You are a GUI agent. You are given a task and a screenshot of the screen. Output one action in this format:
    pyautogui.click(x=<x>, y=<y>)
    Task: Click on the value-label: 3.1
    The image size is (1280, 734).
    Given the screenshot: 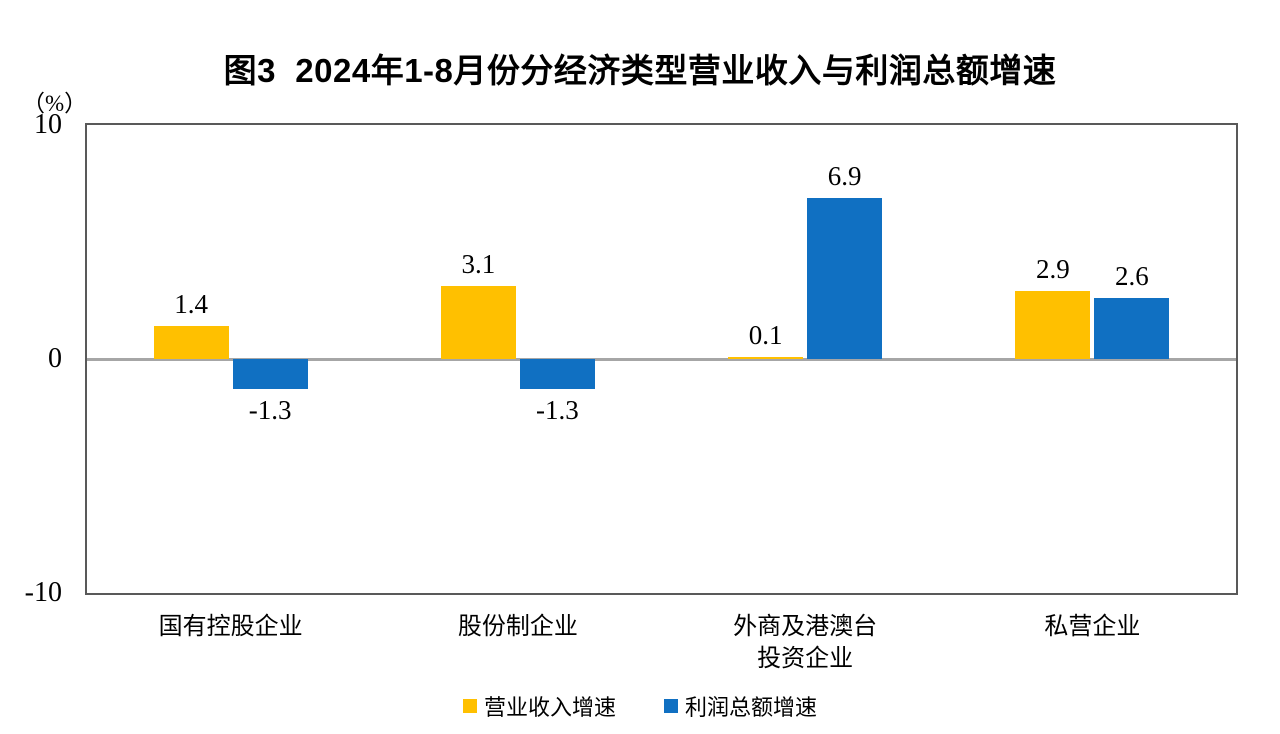 What is the action you would take?
    pyautogui.click(x=478, y=264)
    